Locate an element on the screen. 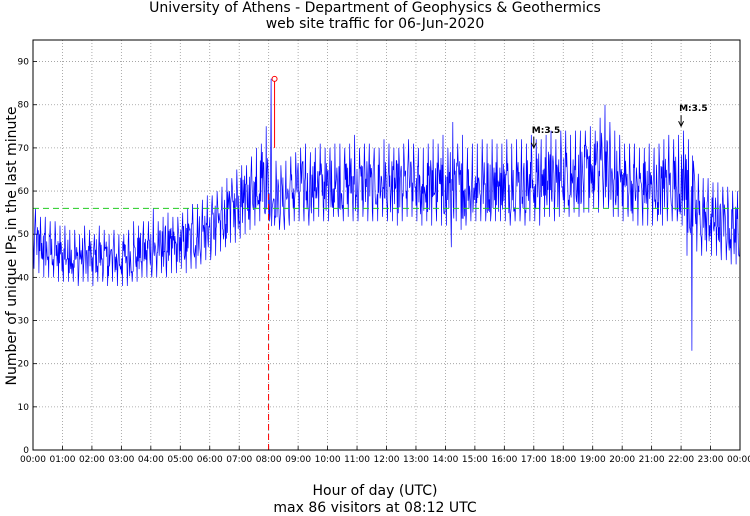 The image size is (750, 516). x-tick-label: 20:00 is located at coordinates (622, 460).